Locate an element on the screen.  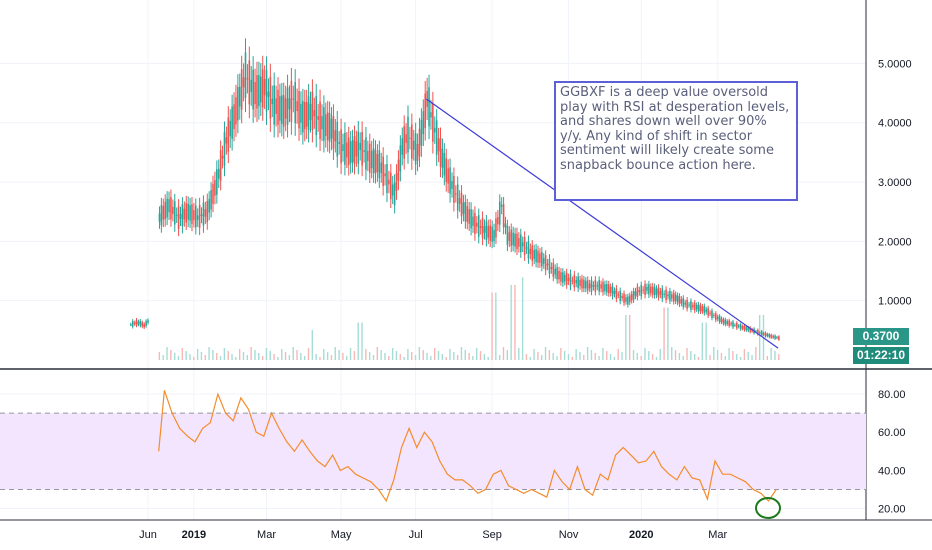
rsi-line is located at coordinates (467, 446).